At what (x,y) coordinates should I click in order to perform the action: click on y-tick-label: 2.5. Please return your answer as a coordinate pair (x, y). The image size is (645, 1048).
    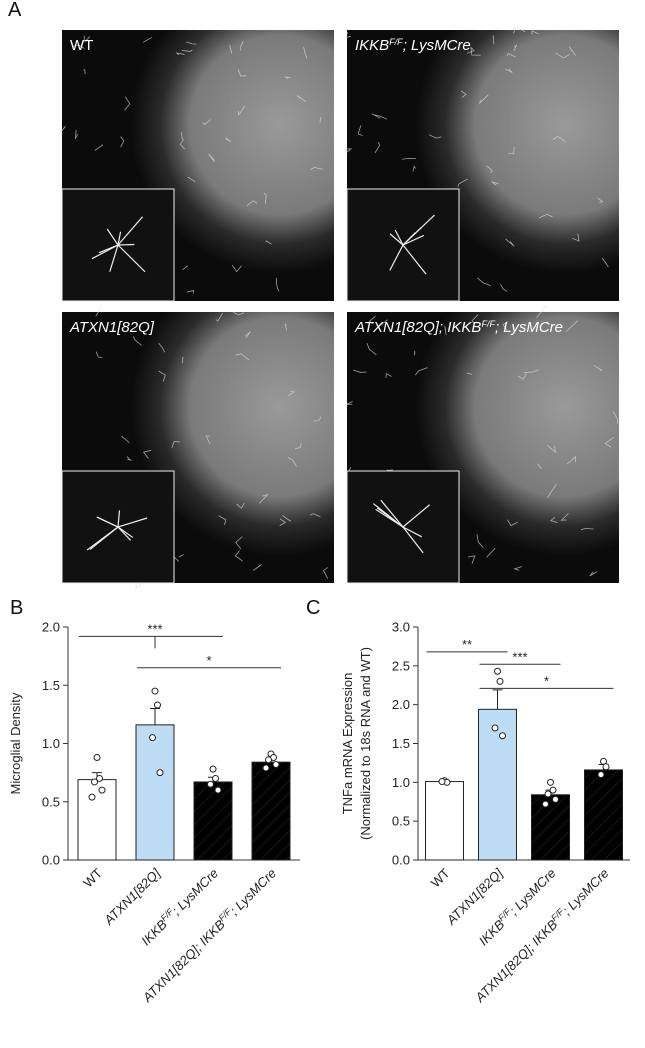
    Looking at the image, I should click on (401, 665).